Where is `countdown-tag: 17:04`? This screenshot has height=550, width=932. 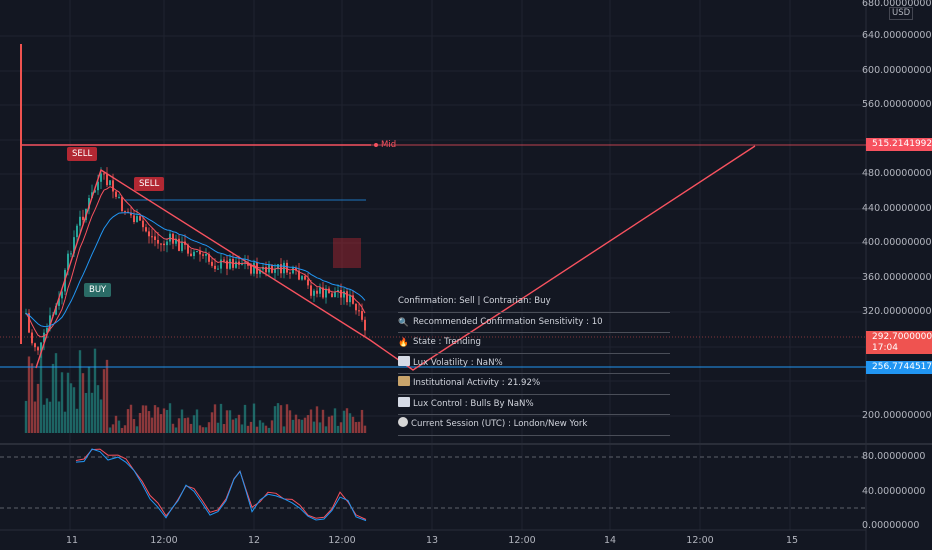 countdown-tag: 17:04 is located at coordinates (899, 348).